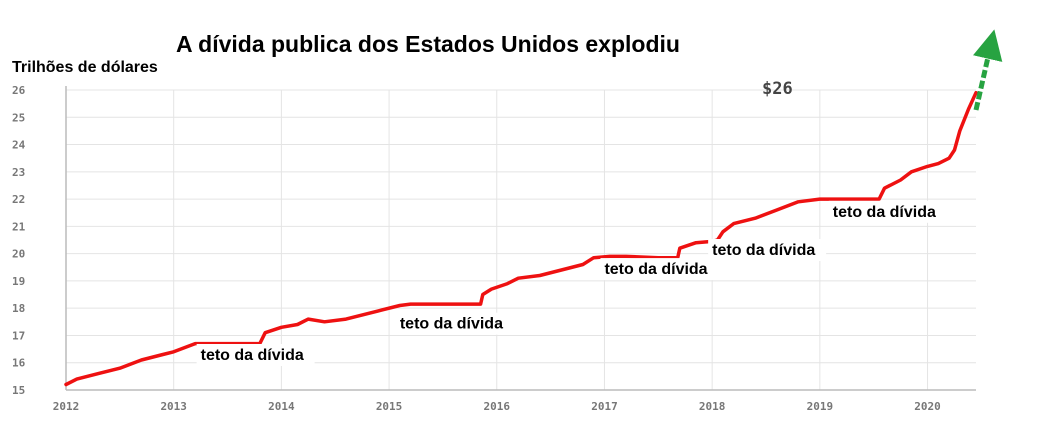 Image resolution: width=1054 pixels, height=444 pixels. I want to click on x-tick-label: 2016, so click(497, 406).